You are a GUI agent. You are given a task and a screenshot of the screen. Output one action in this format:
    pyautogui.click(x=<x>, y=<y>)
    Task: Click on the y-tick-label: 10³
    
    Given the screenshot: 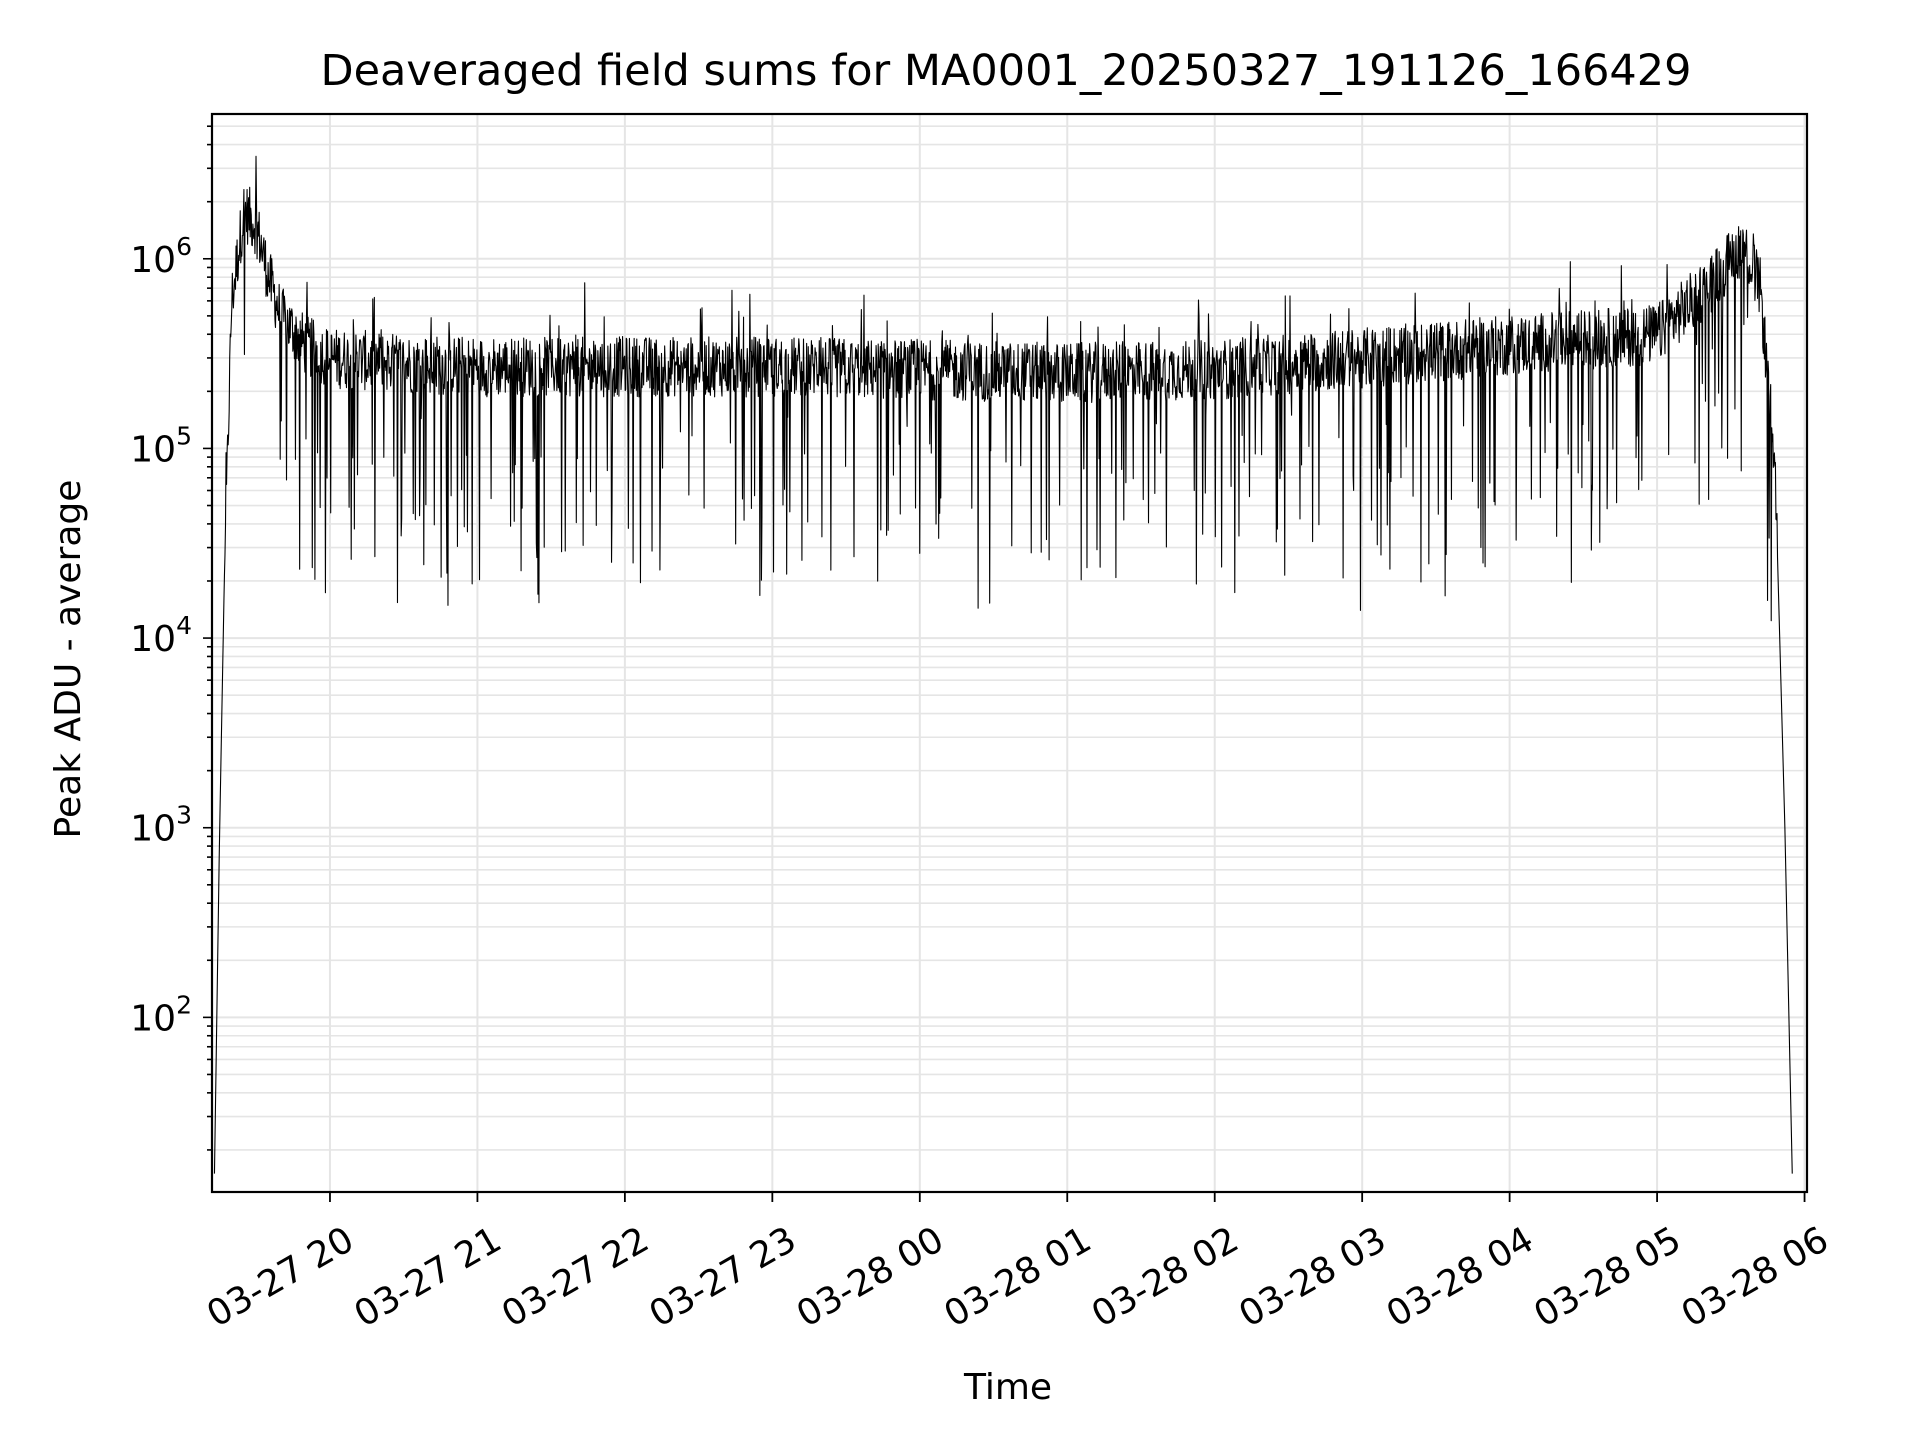 What is the action you would take?
    pyautogui.click(x=161, y=825)
    